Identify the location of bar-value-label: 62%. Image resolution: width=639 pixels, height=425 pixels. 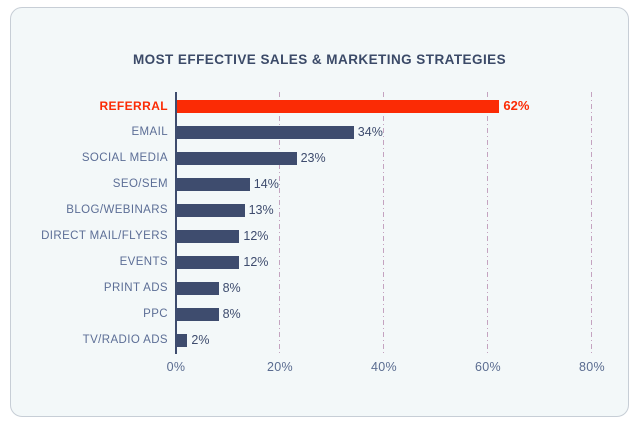
(516, 105).